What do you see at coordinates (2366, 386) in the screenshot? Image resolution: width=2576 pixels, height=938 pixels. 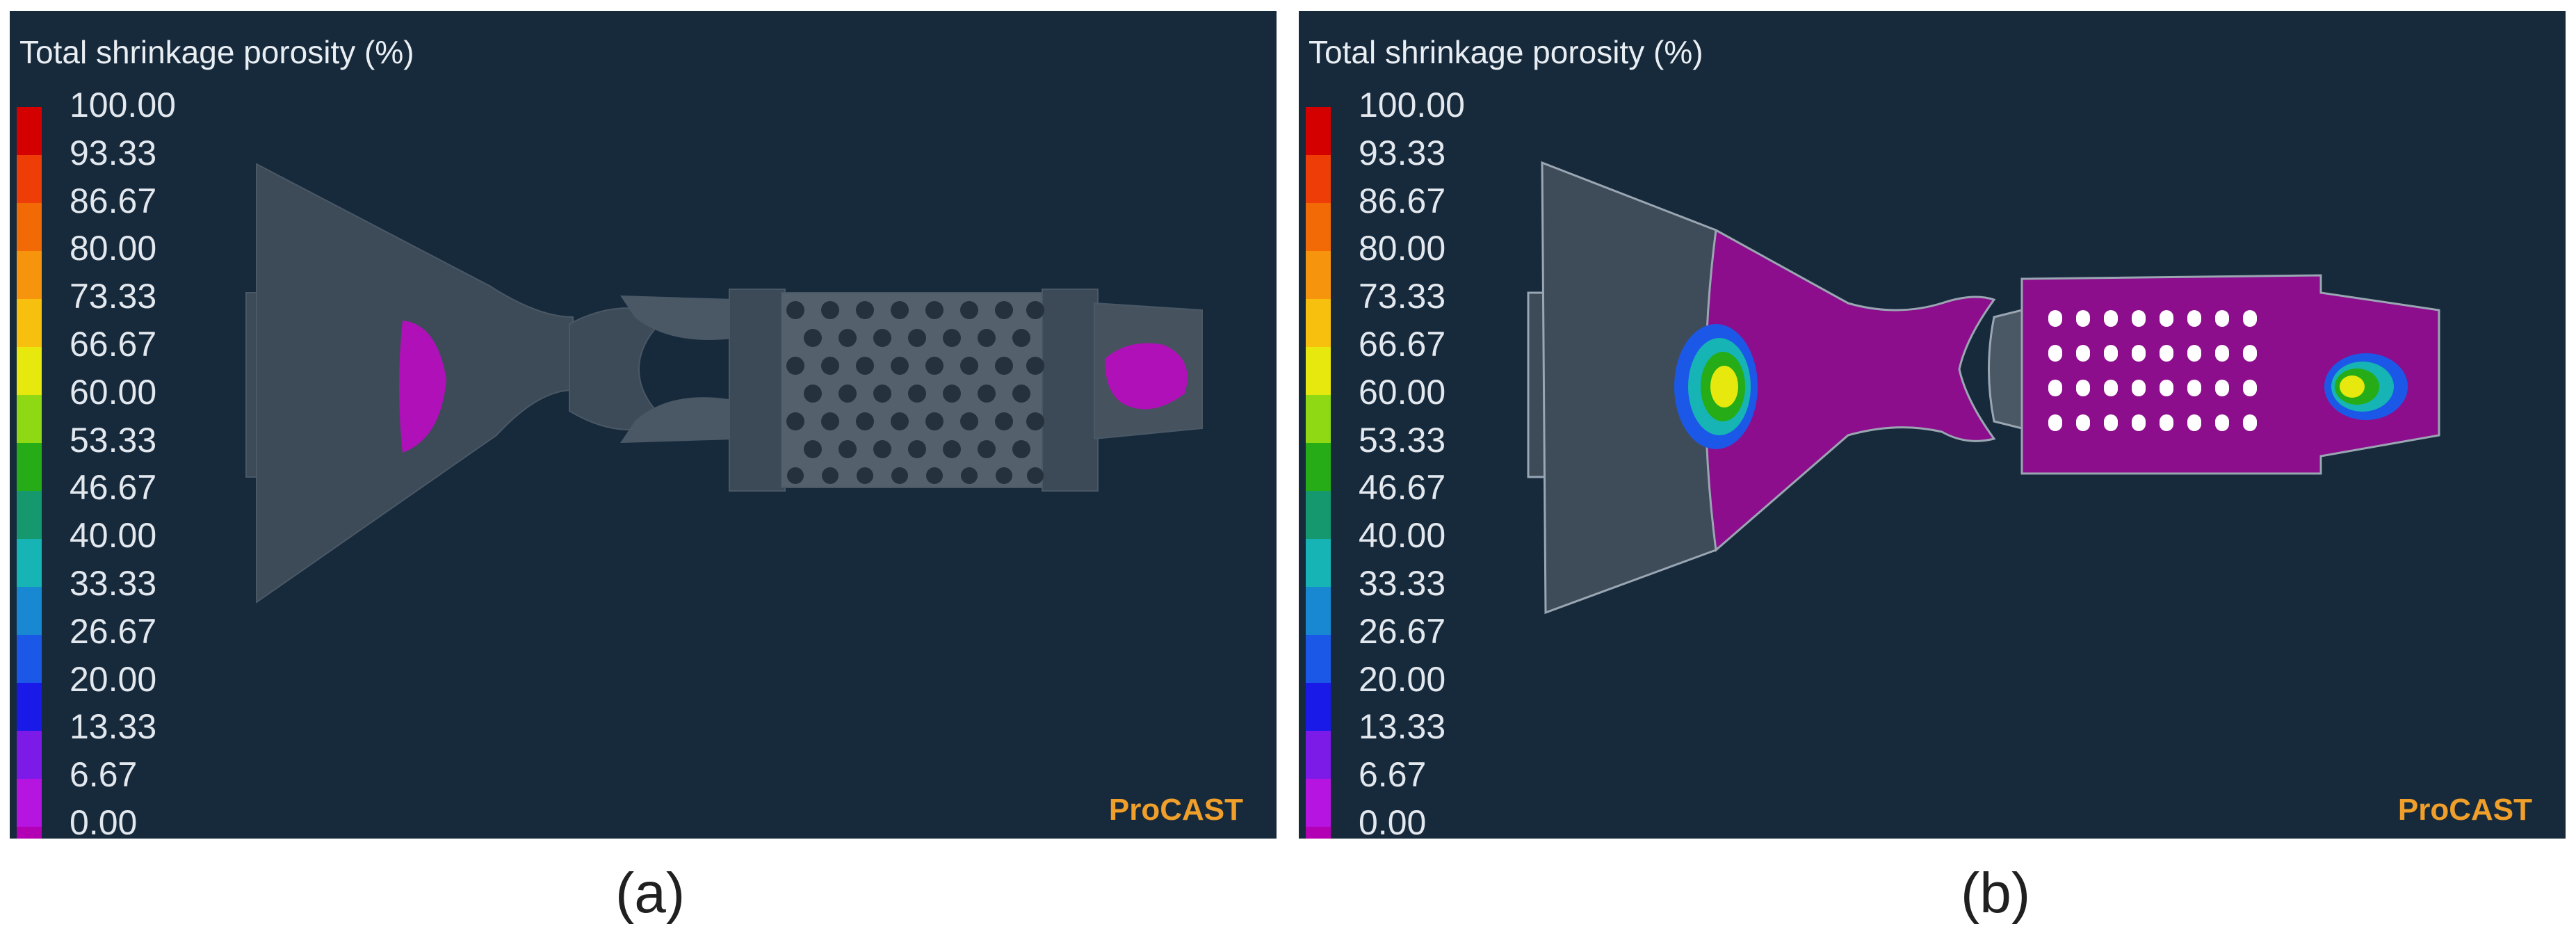 I see `porosity-hotspot-right` at bounding box center [2366, 386].